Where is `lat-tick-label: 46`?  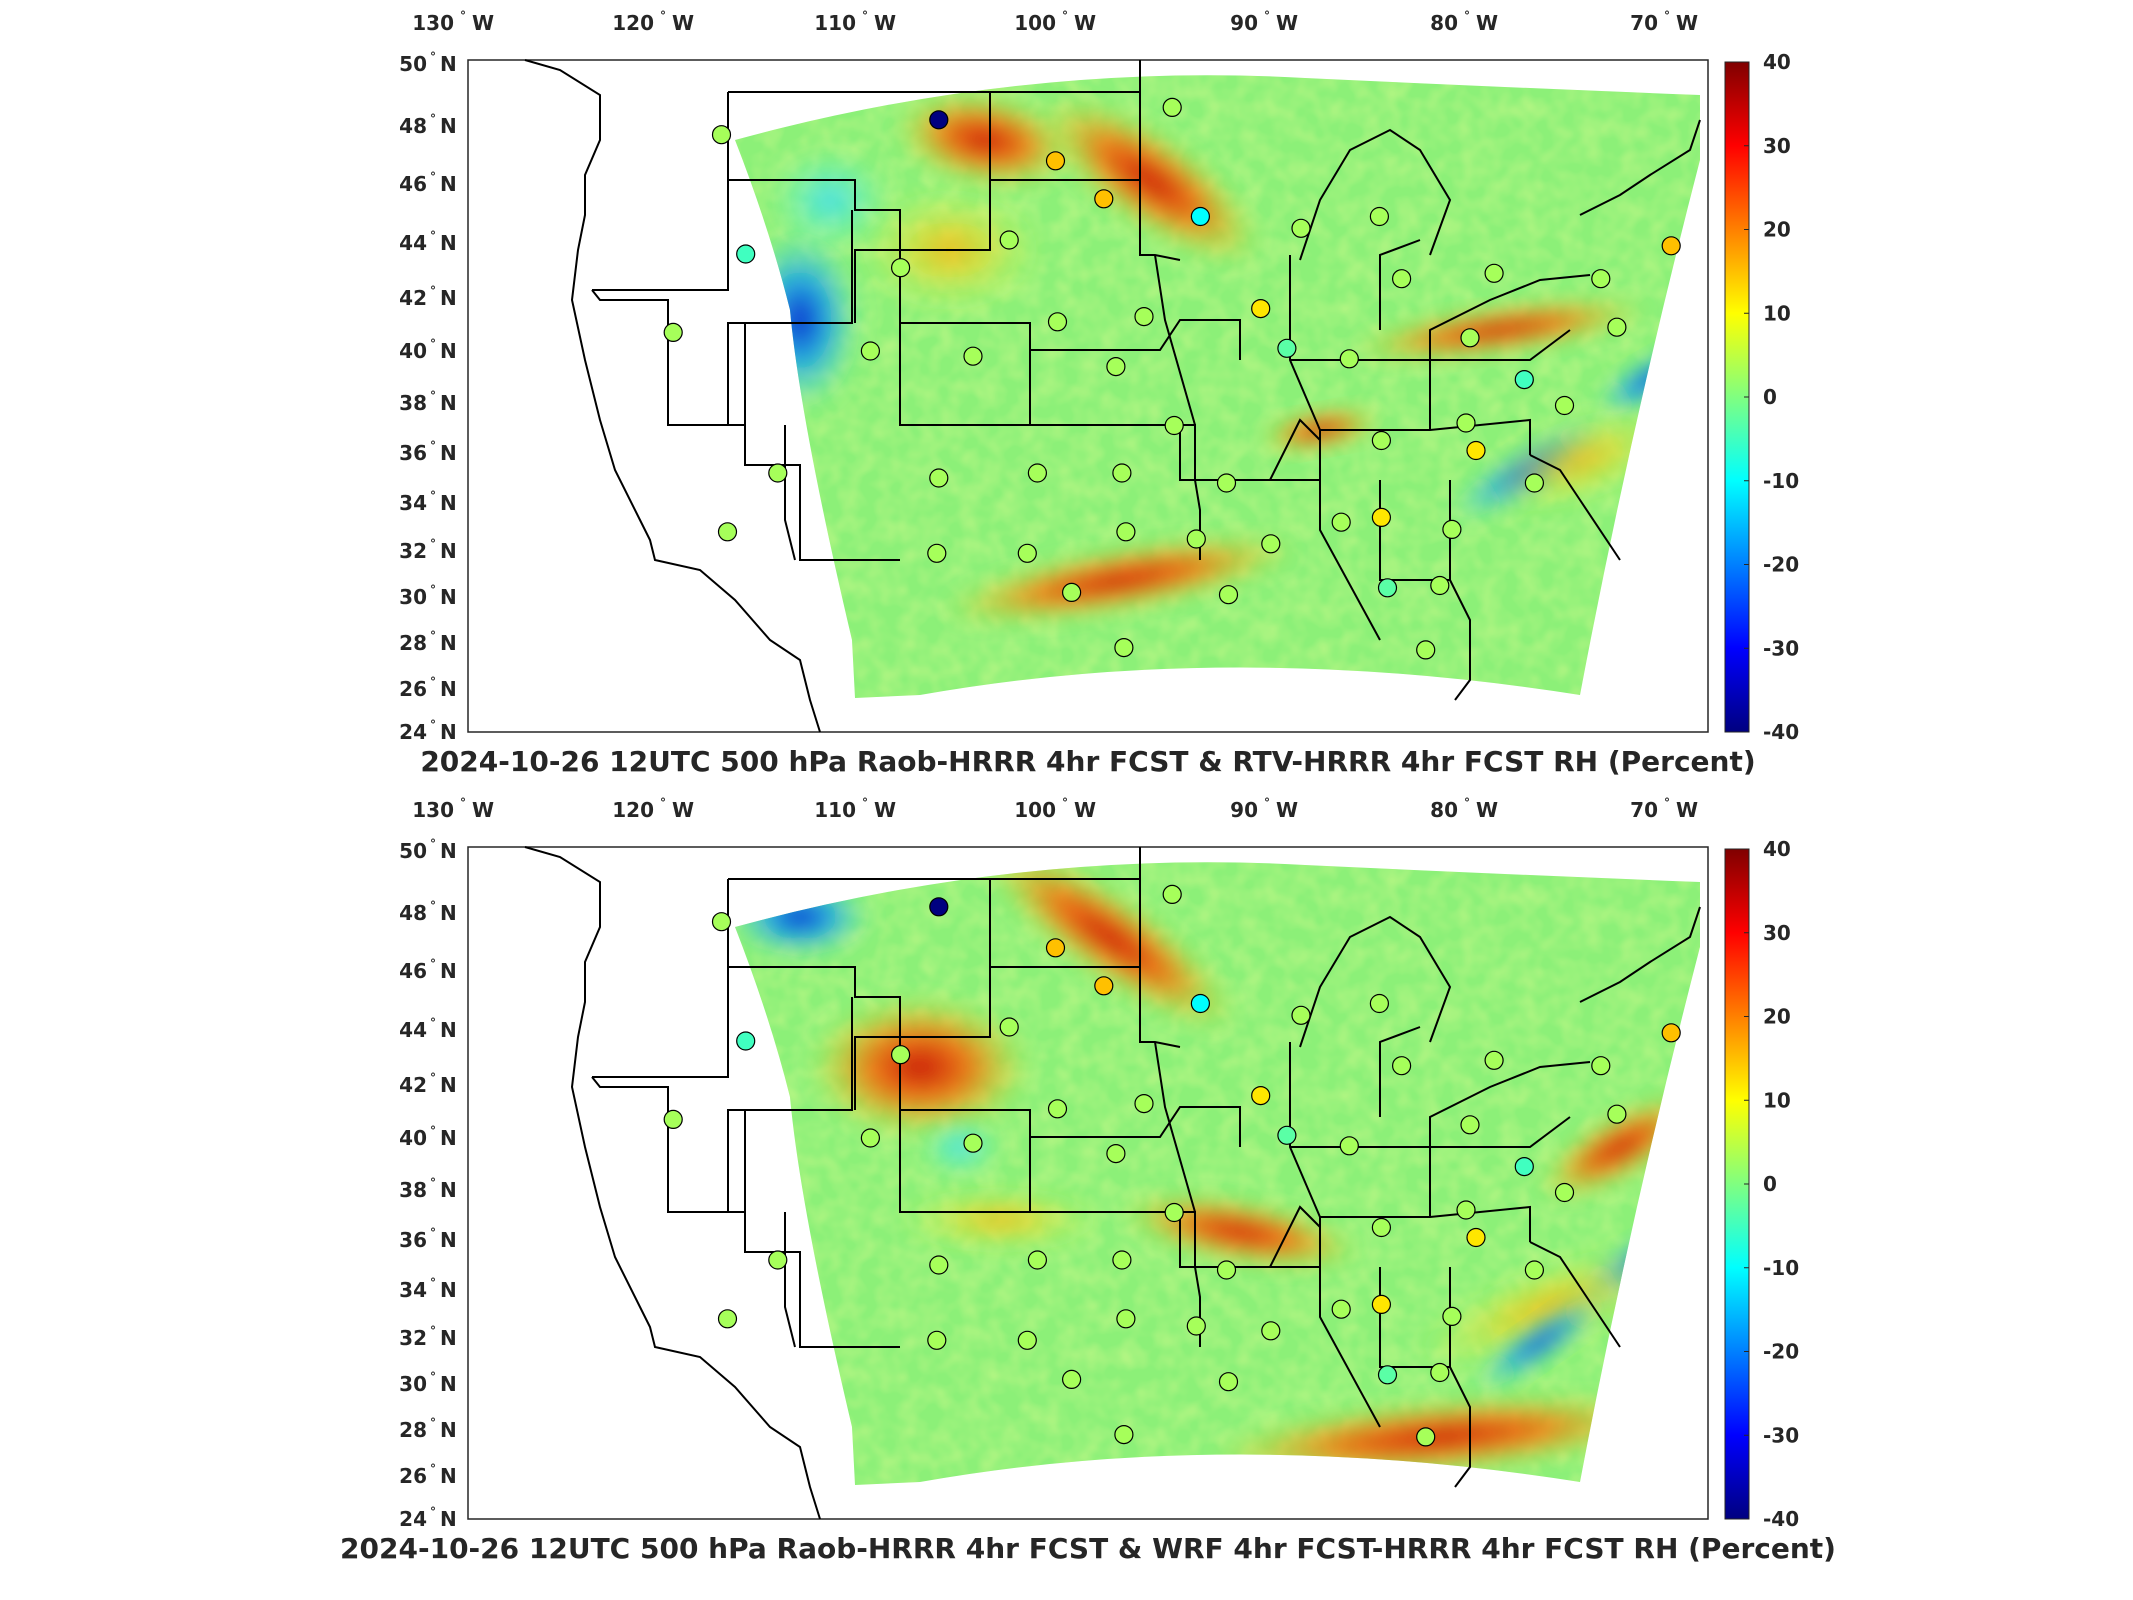
lat-tick-label: 46 is located at coordinates (413, 184).